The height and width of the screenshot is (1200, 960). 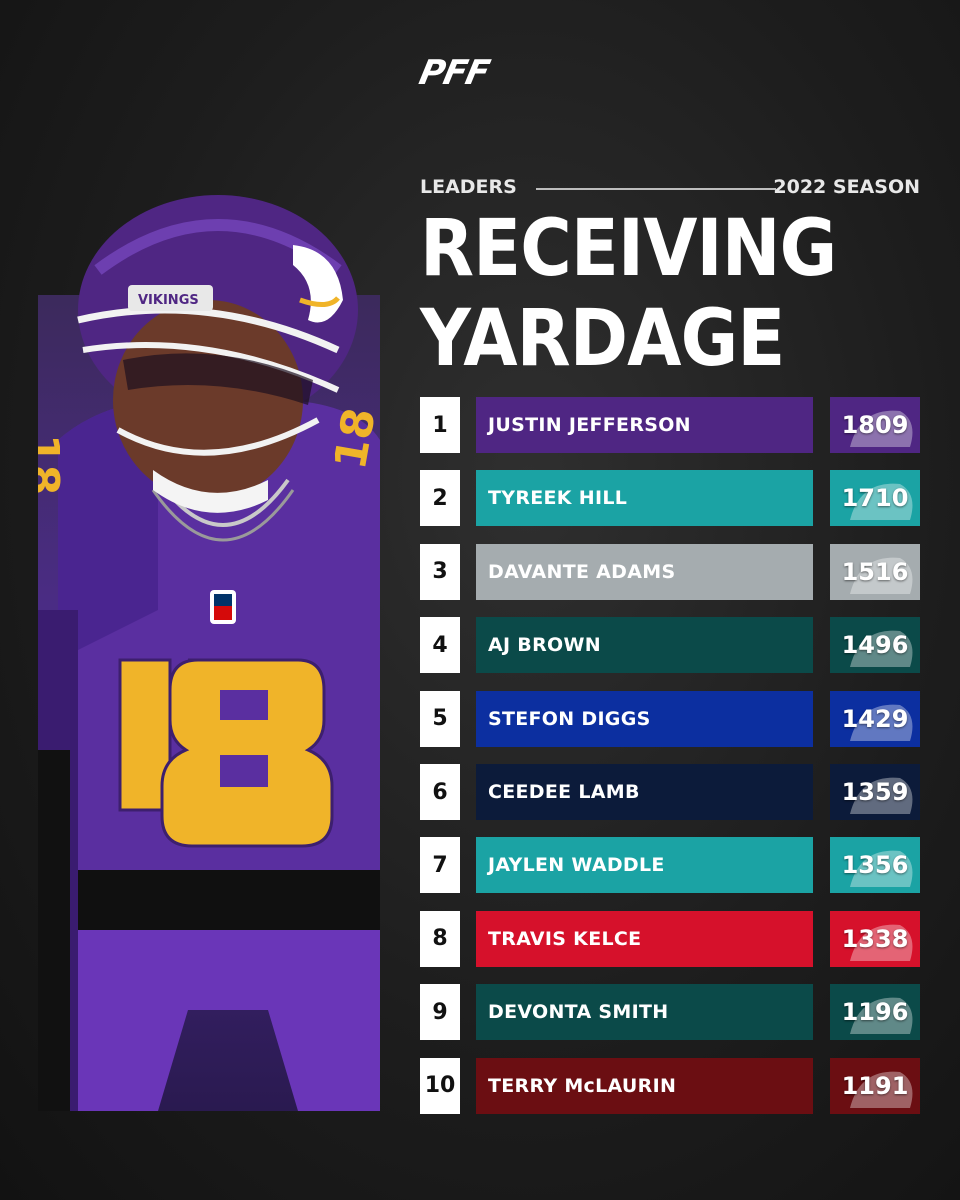 What do you see at coordinates (229, 1020) in the screenshot?
I see `player-pants` at bounding box center [229, 1020].